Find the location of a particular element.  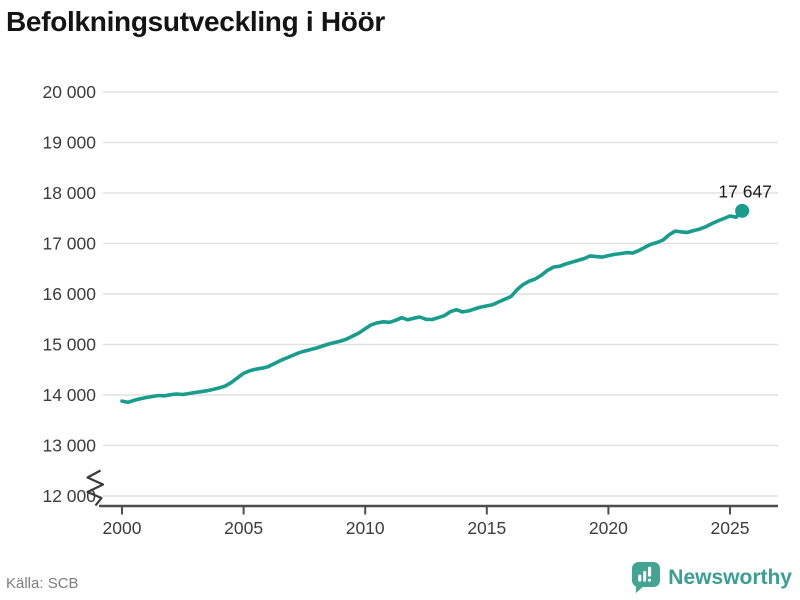

y-tick-label: 16 000 is located at coordinates (69, 294).